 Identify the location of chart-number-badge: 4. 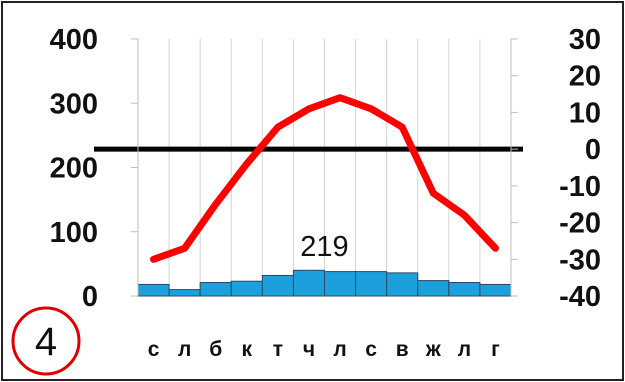
(46, 341).